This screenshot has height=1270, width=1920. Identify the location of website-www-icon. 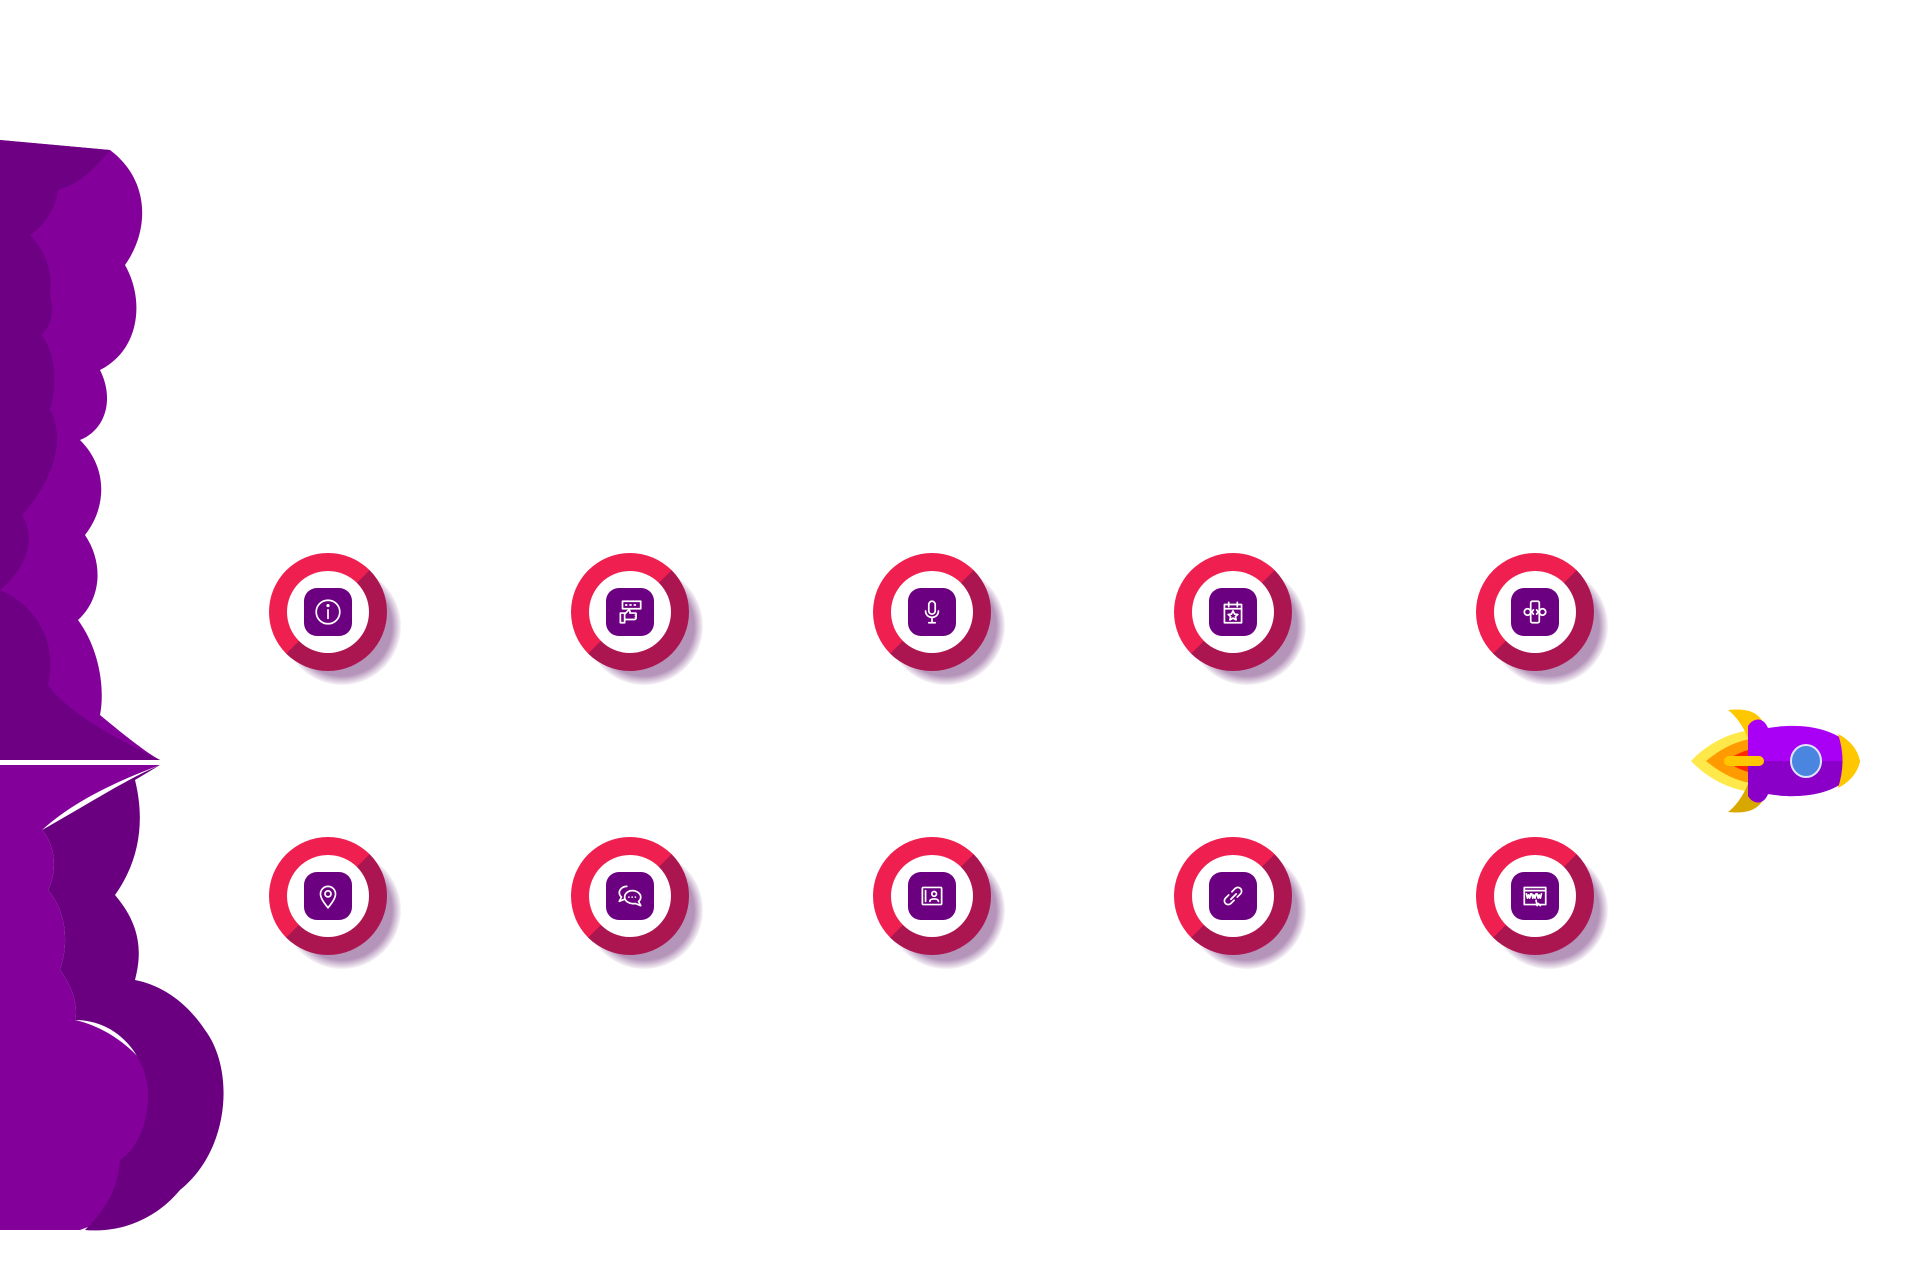
(1535, 896).